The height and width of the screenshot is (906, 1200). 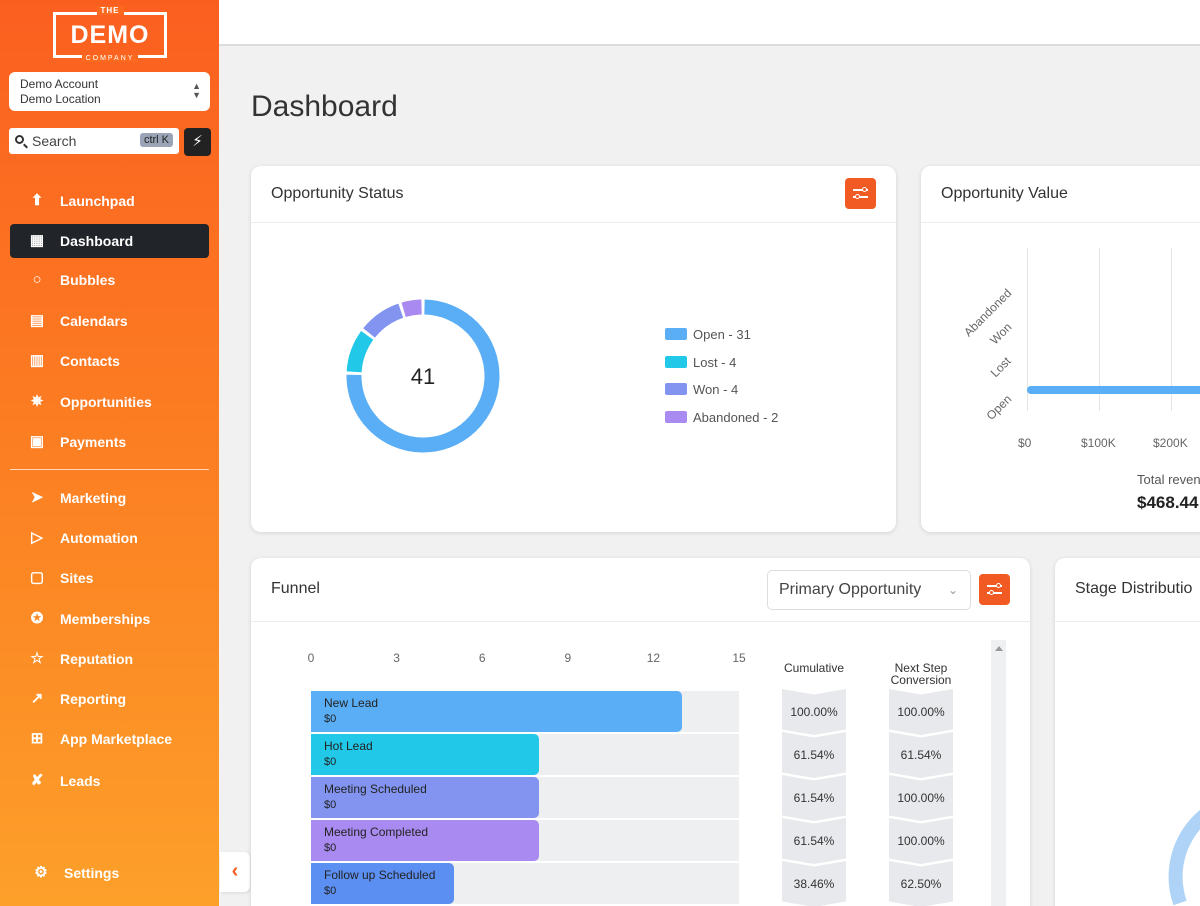 I want to click on legend-item: Lost - 4, so click(x=700, y=362).